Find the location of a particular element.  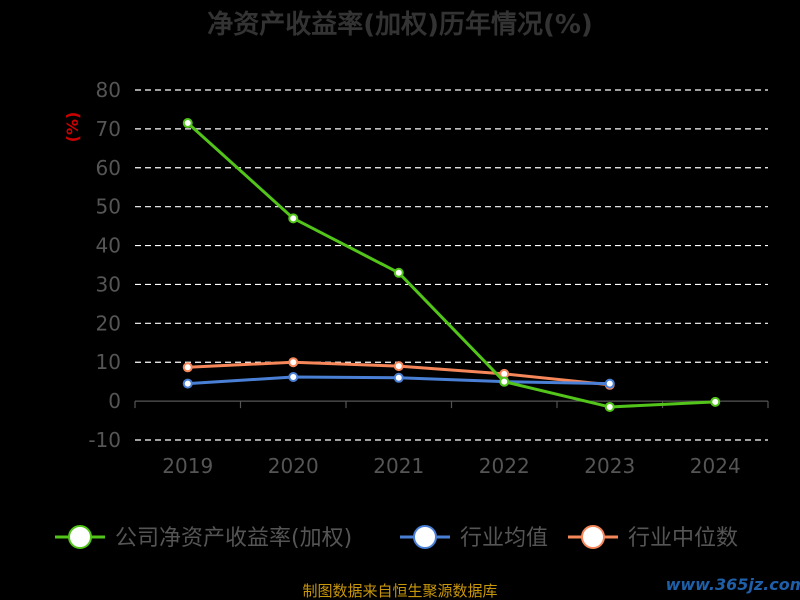

y-tick-label: -10 is located at coordinates (104, 440).